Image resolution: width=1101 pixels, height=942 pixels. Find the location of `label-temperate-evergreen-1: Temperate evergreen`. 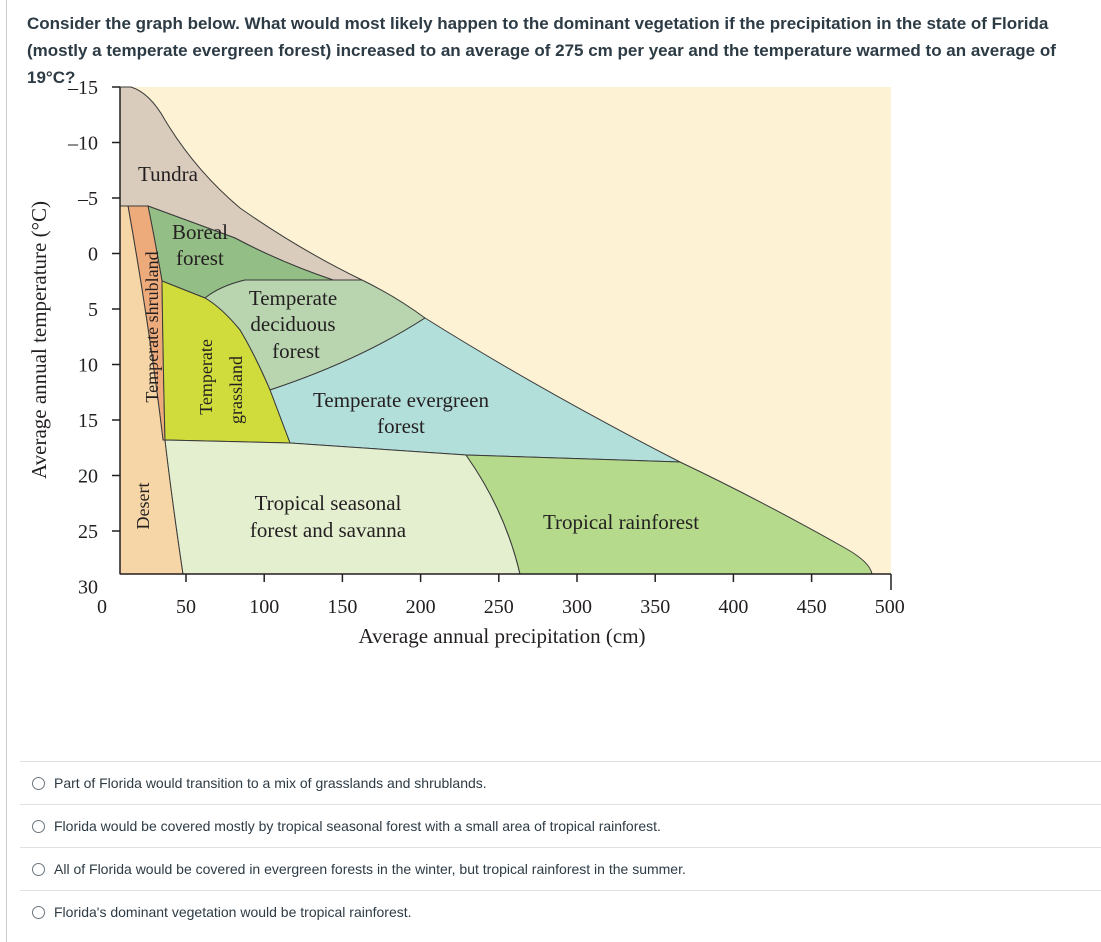

label-temperate-evergreen-1: Temperate evergreen is located at coordinates (401, 400).